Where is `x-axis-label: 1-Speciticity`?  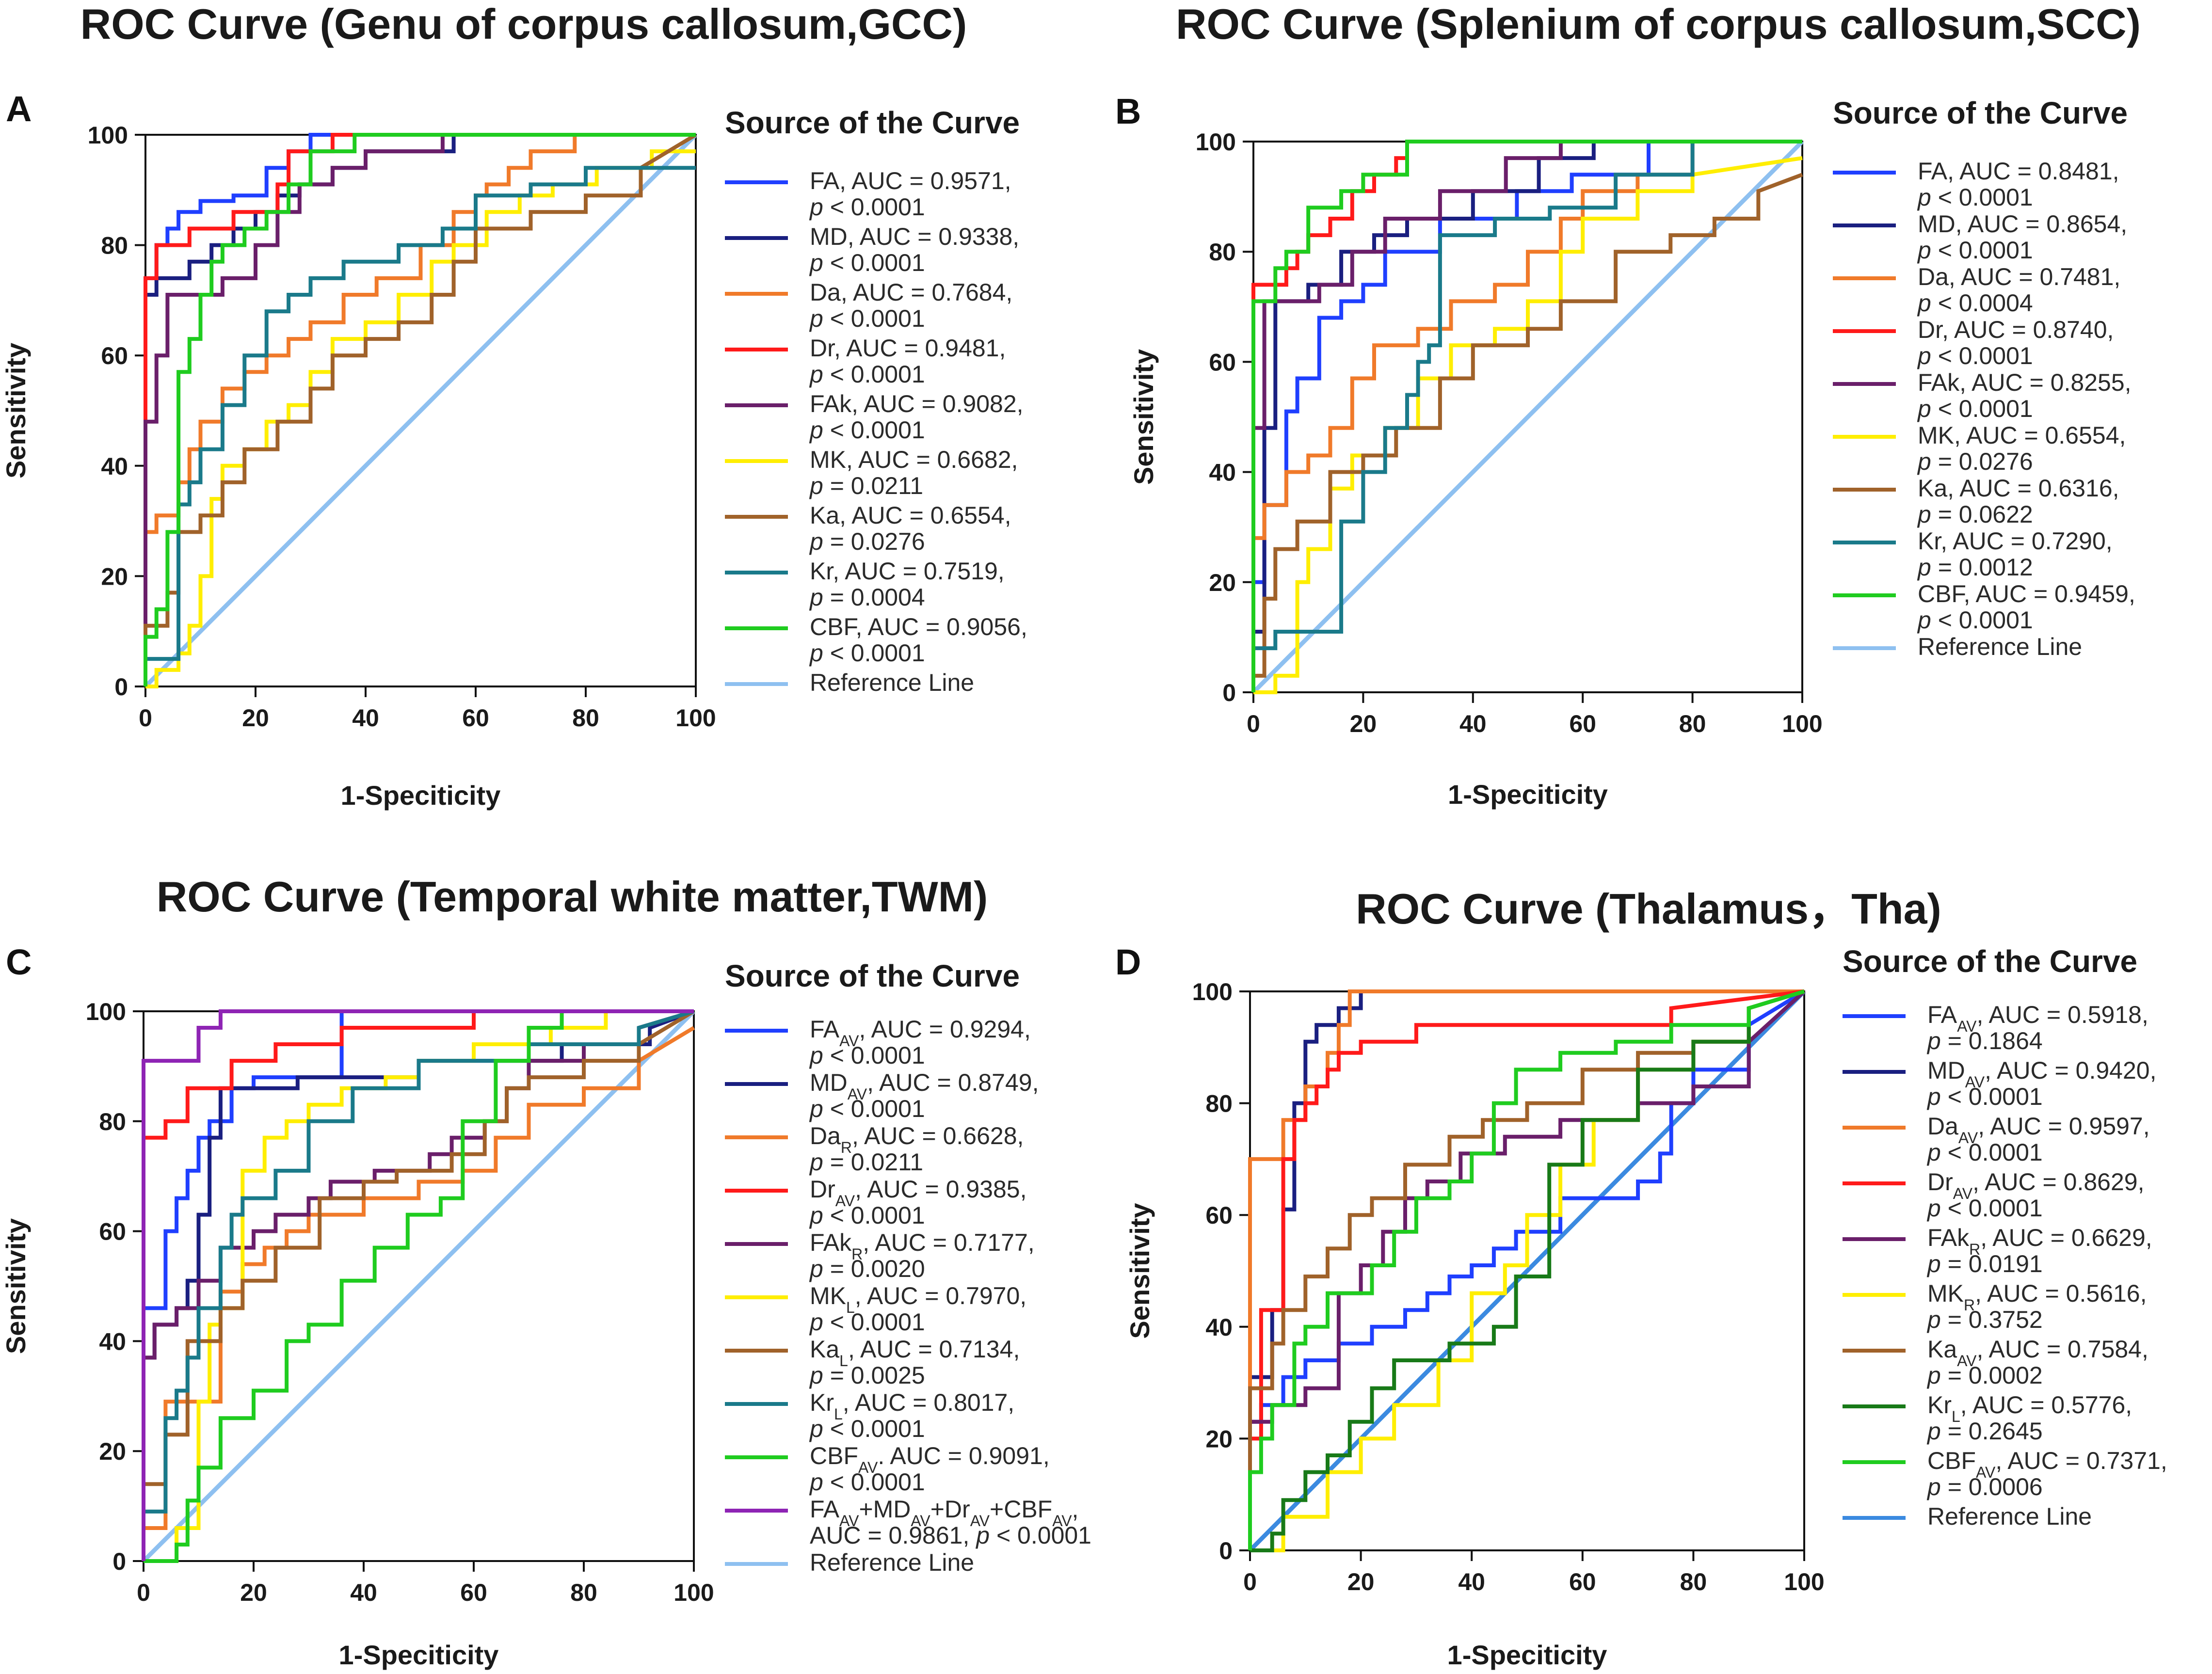
x-axis-label: 1-Speciticity is located at coordinates (1527, 1655).